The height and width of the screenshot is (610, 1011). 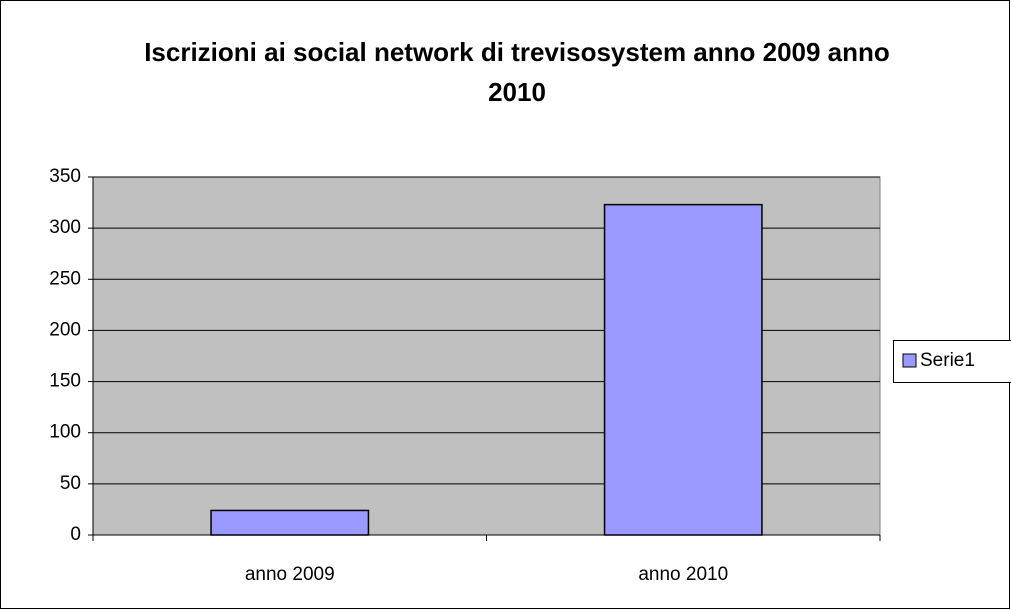 I want to click on x-tick-label: anno 2010, so click(x=683, y=574).